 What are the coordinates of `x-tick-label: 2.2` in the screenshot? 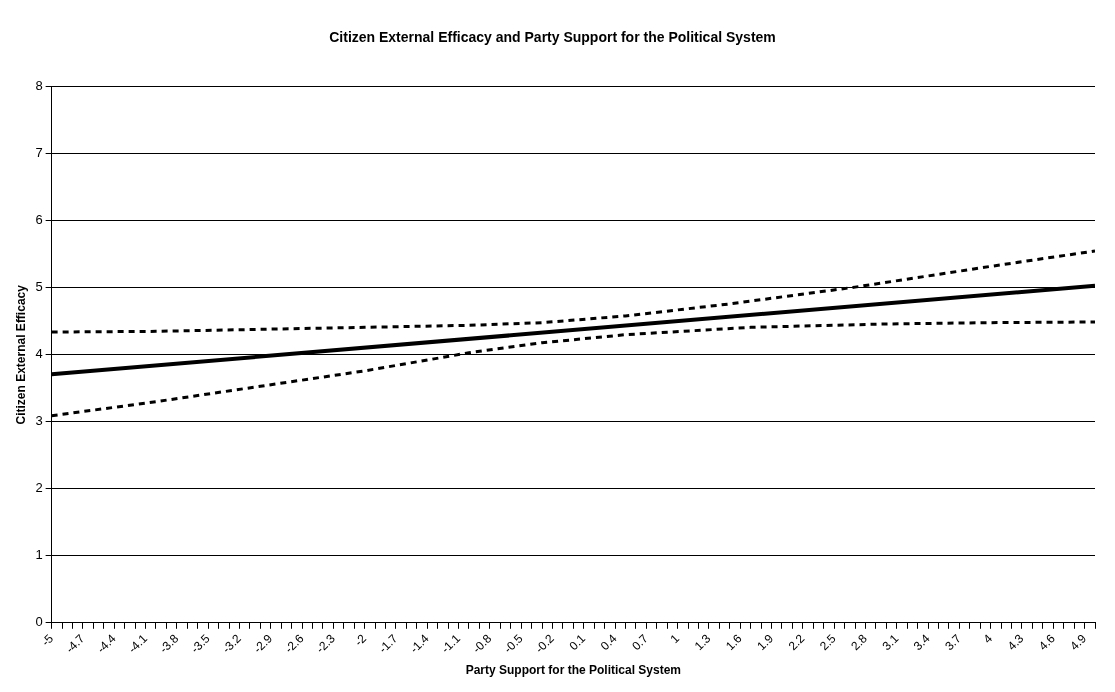 It's located at (796, 642).